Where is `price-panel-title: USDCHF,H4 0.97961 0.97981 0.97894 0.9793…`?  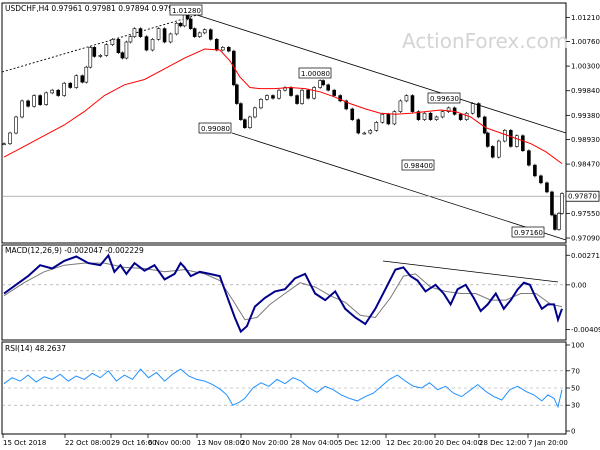 price-panel-title: USDCHF,H4 0.97961 0.97981 0.97894 0.9793… is located at coordinates (94, 8).